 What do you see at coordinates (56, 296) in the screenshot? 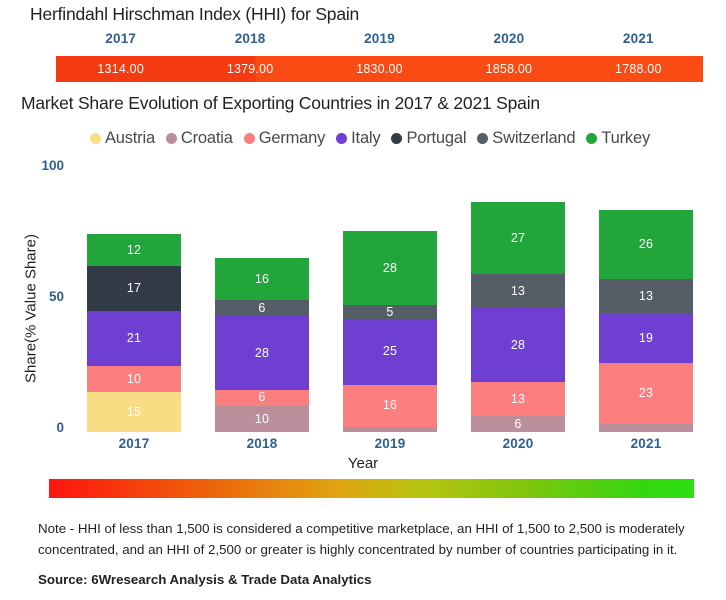
I see `y-axis-tick-50: 50` at bounding box center [56, 296].